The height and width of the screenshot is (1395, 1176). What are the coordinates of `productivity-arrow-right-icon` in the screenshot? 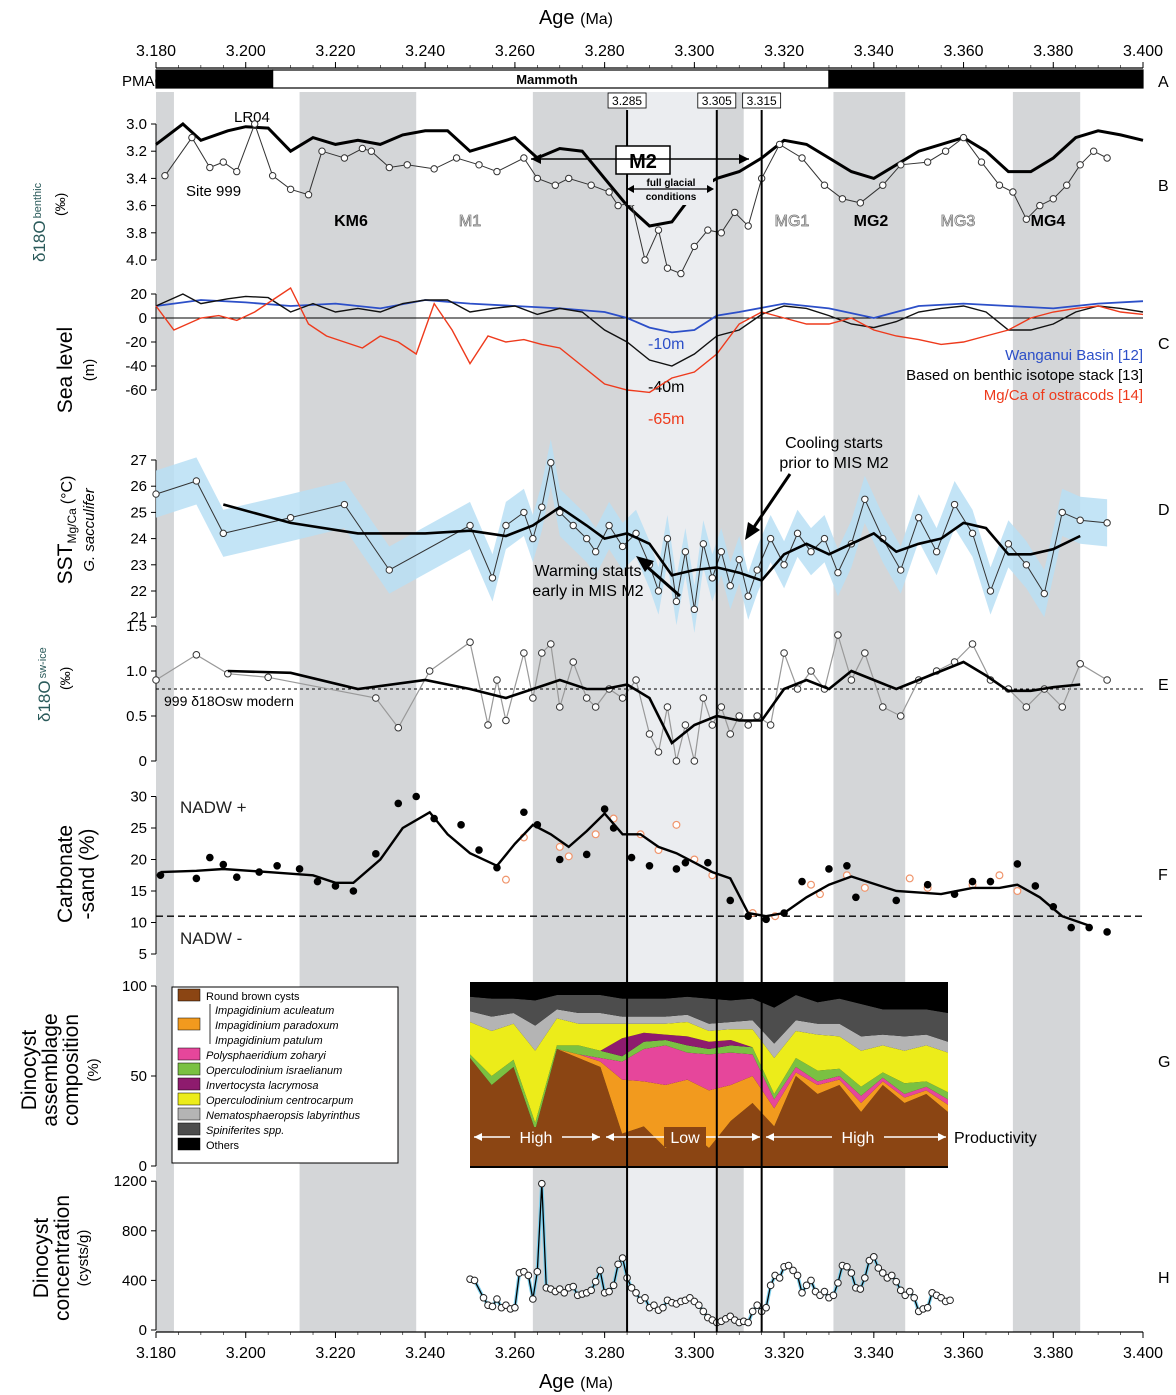 It's located at (942, 1137).